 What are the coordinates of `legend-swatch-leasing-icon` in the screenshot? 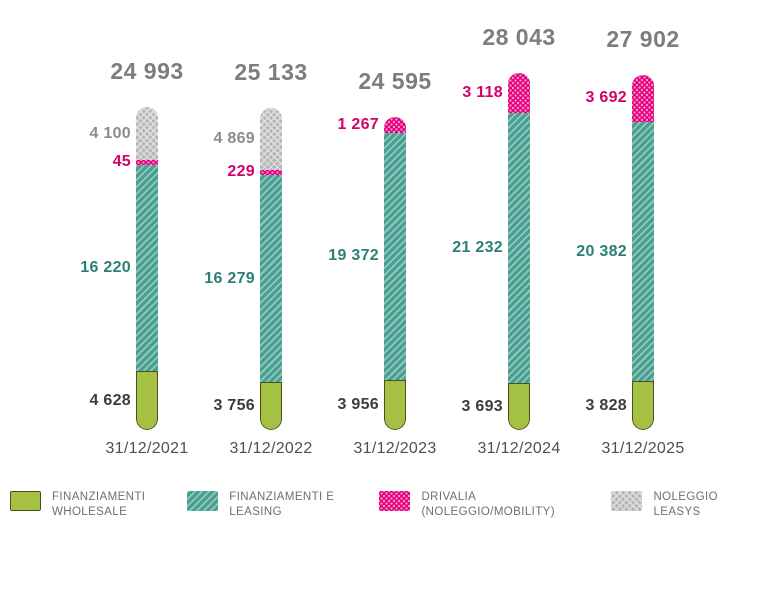 It's located at (203, 501).